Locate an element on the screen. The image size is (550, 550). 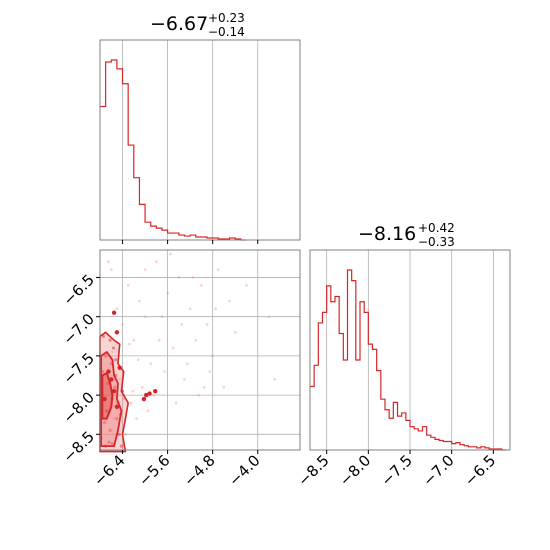
title-minus-error: −0.33 is located at coordinates (436, 242).